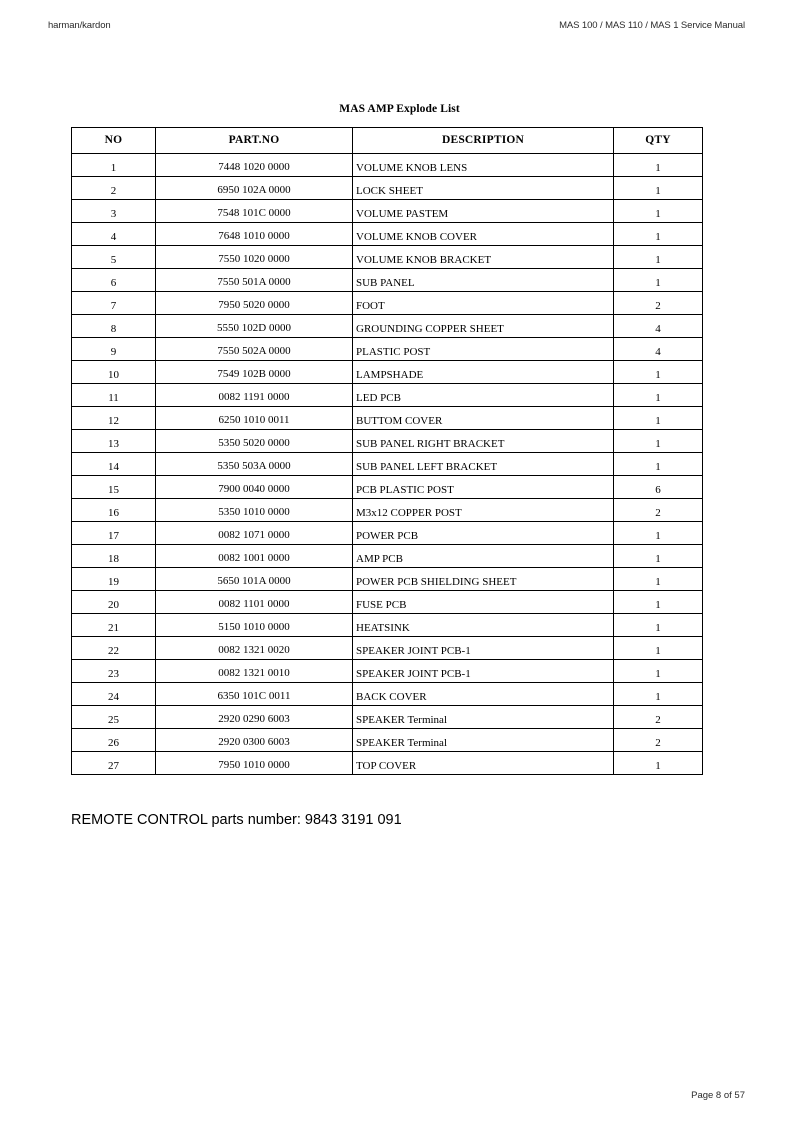  I want to click on cell-no: 21, so click(113, 625).